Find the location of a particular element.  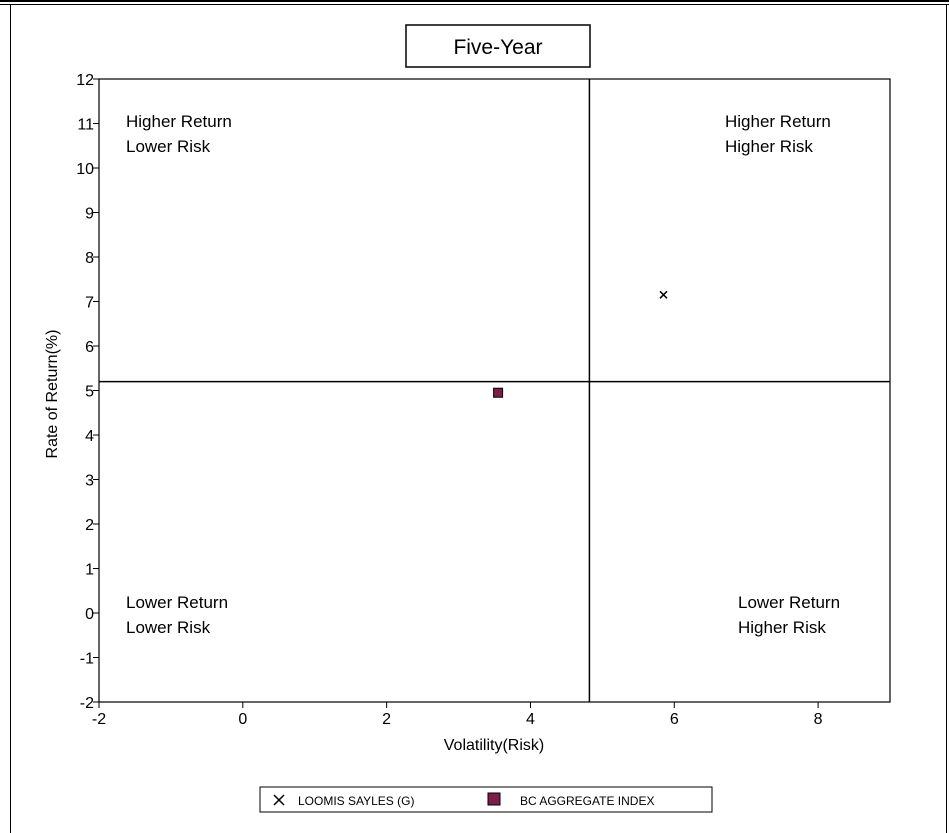

y-tick-label: 0 is located at coordinates (89, 614).